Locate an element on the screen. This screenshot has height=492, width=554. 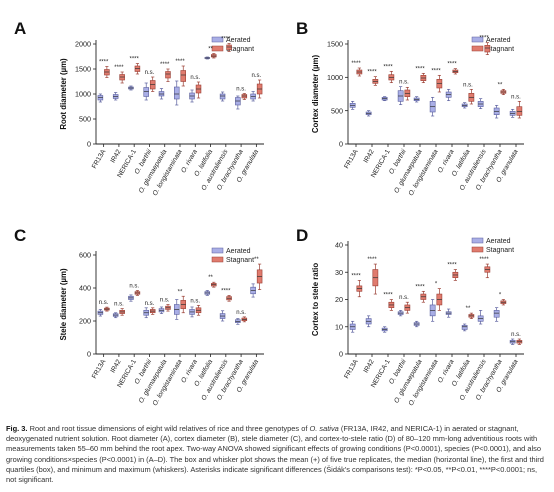
panel-letter: D is located at coordinates (302, 235).